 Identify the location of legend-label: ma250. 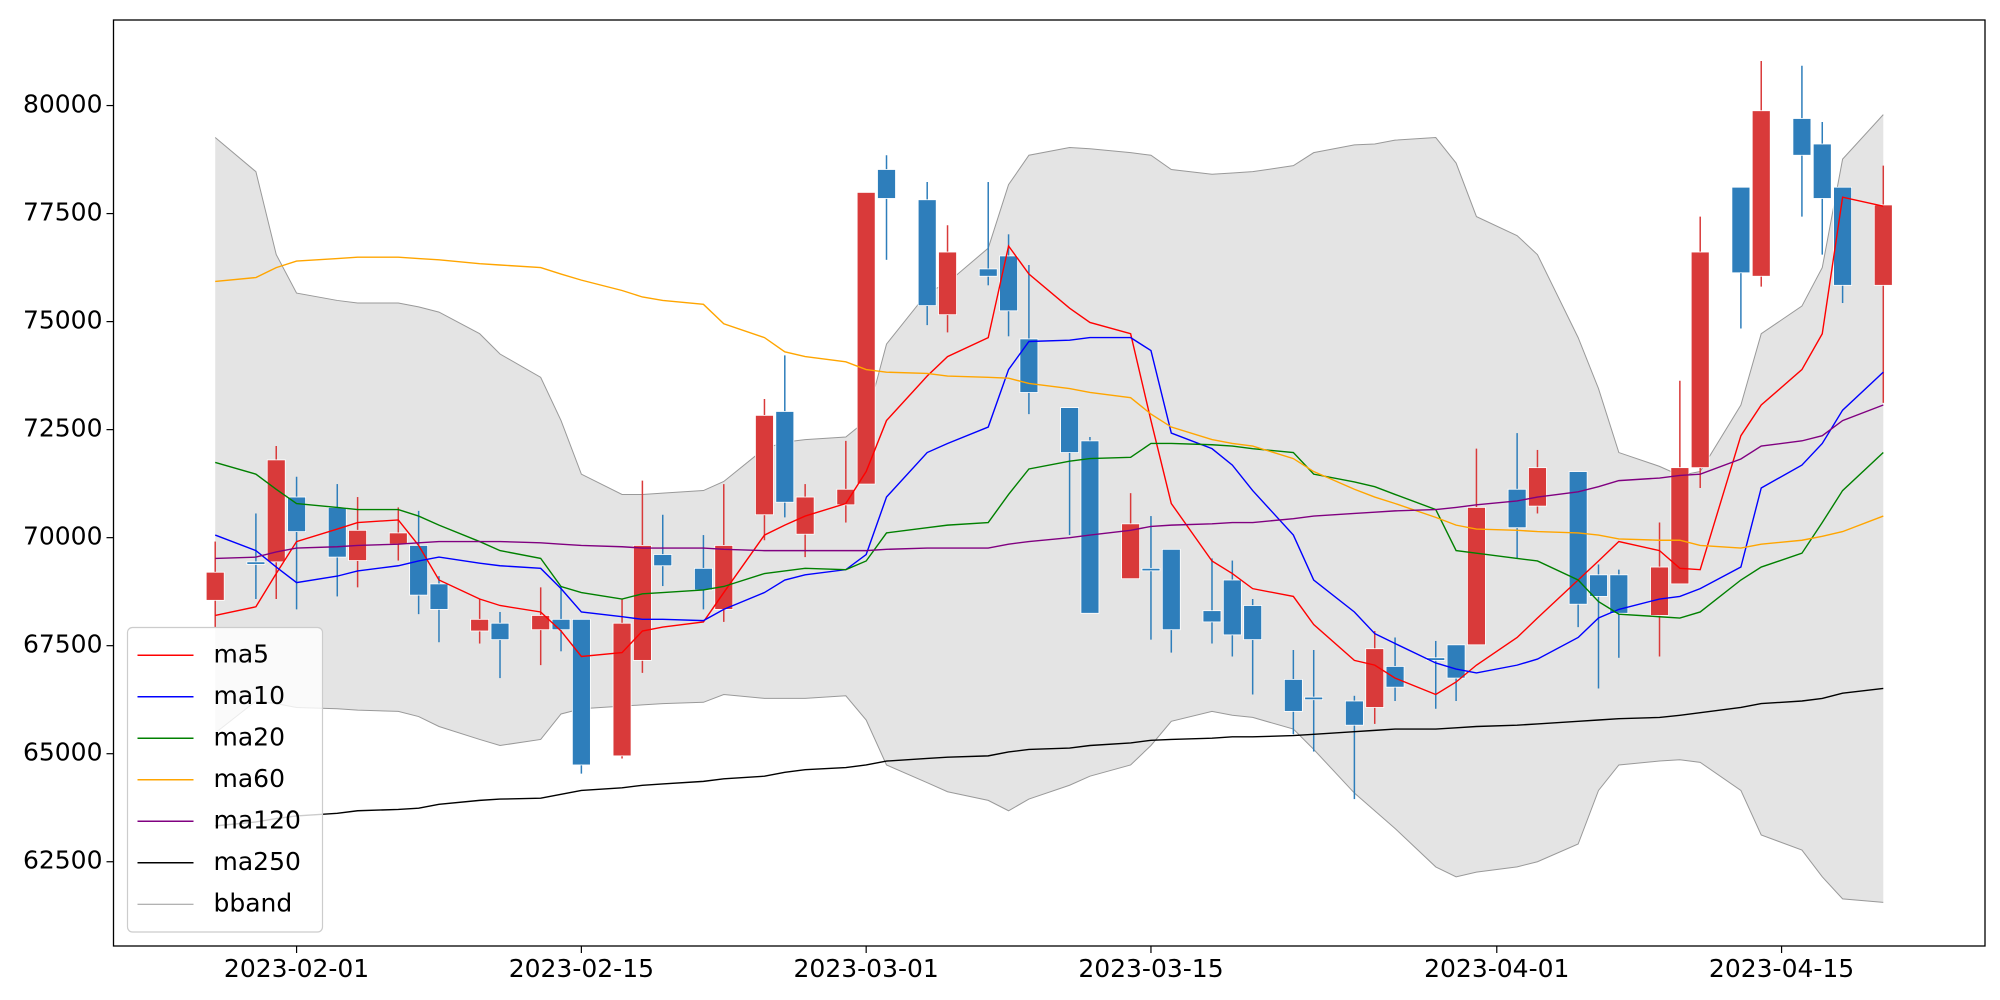
(257, 861).